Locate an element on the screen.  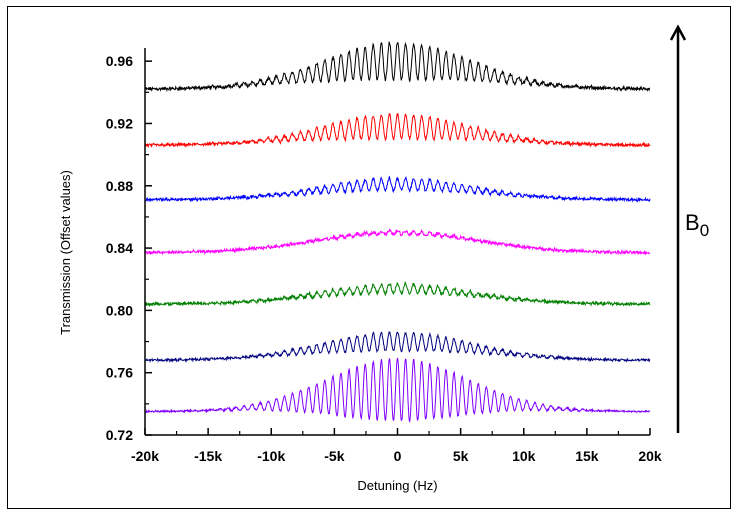
y-tick-label: 0.72 is located at coordinates (119, 435).